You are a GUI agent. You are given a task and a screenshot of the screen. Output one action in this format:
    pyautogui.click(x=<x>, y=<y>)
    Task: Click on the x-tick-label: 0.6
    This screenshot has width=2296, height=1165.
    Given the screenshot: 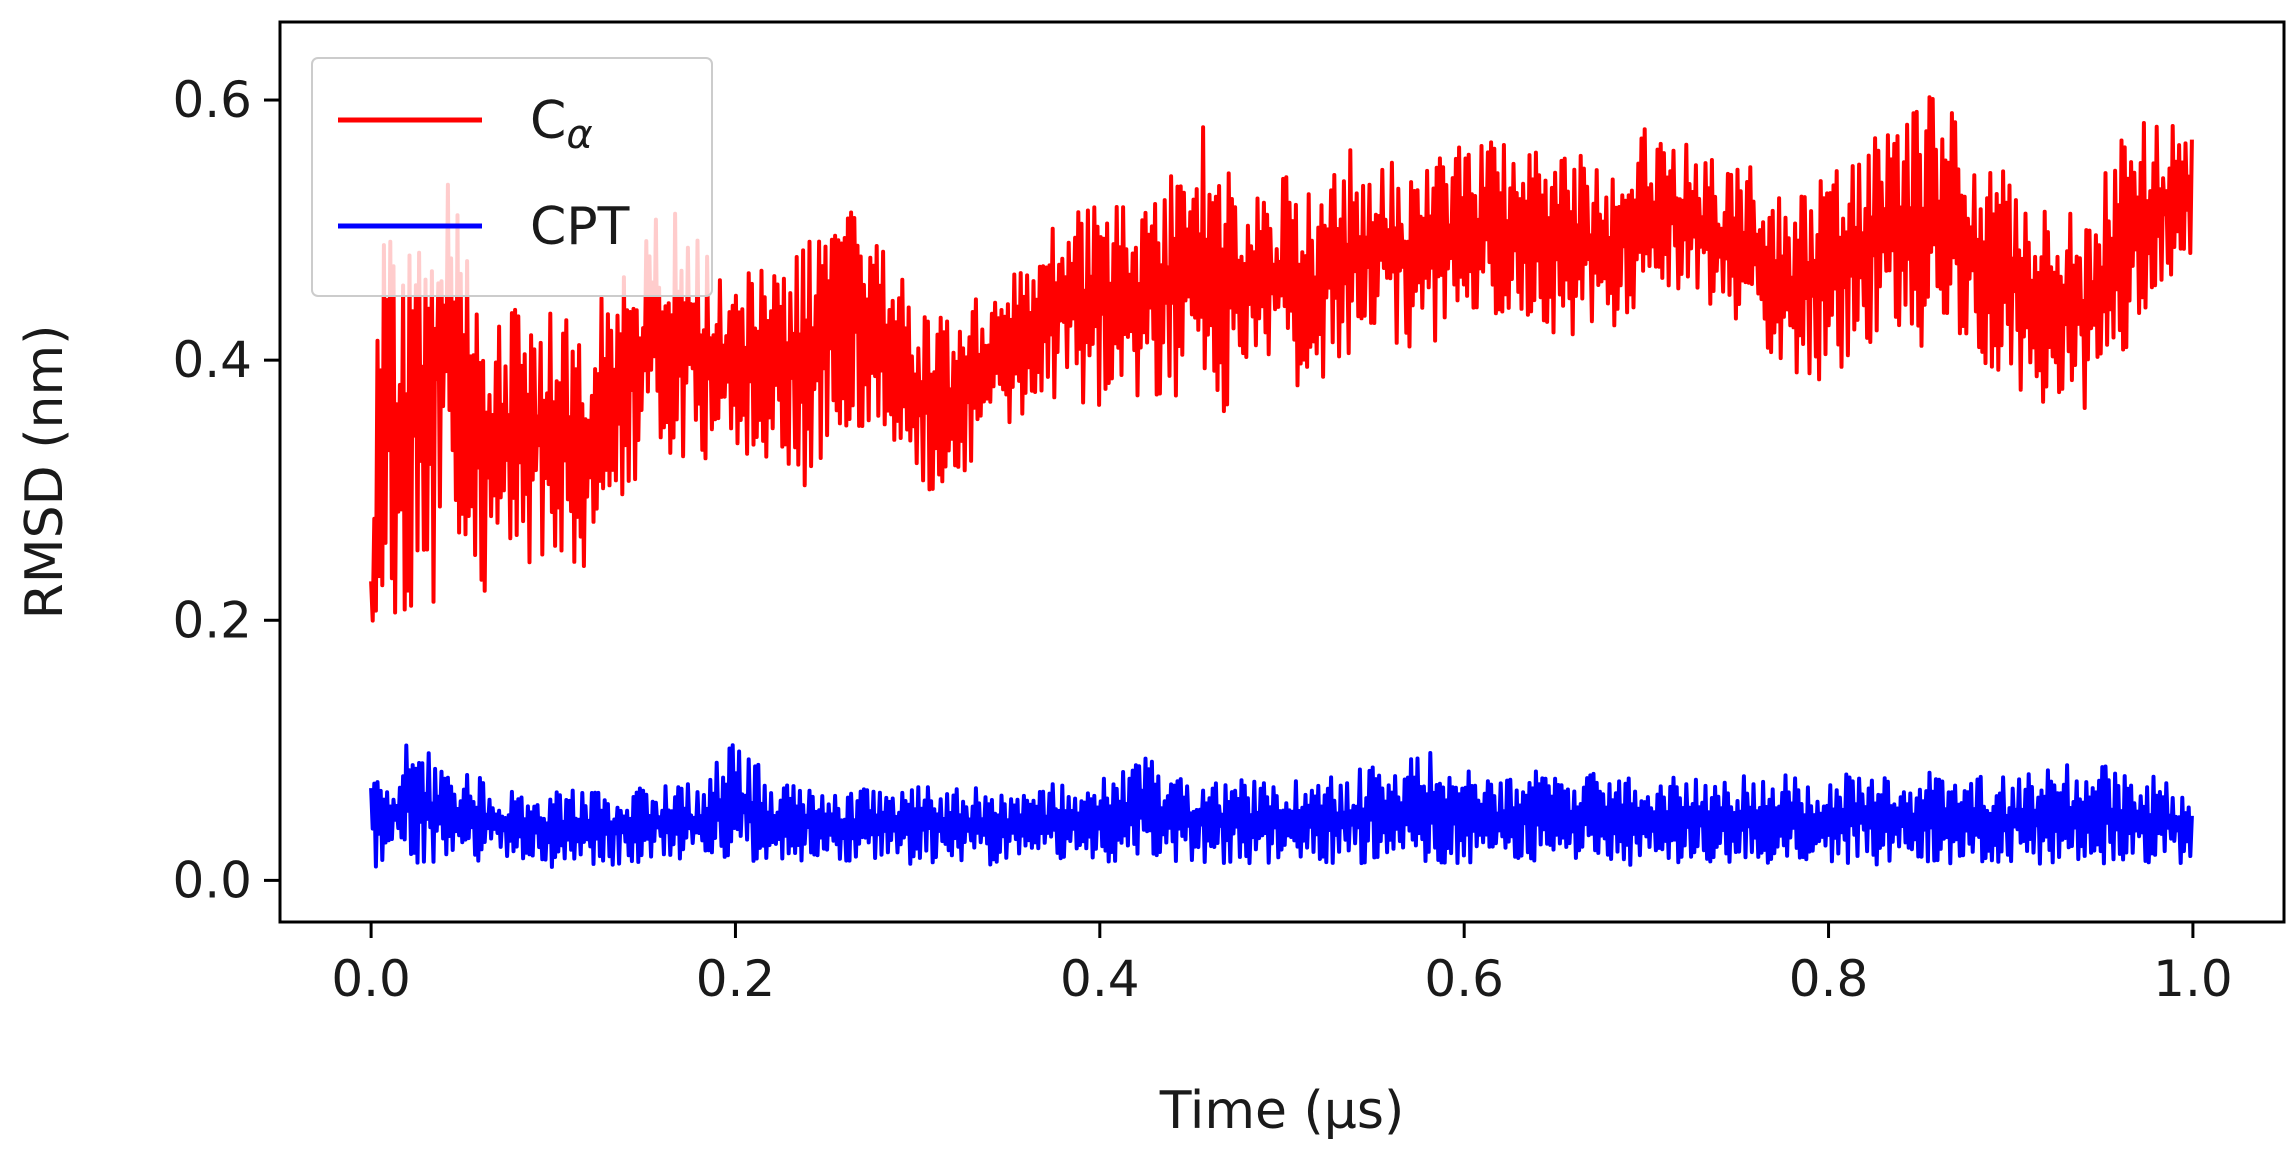 What is the action you would take?
    pyautogui.click(x=1464, y=979)
    